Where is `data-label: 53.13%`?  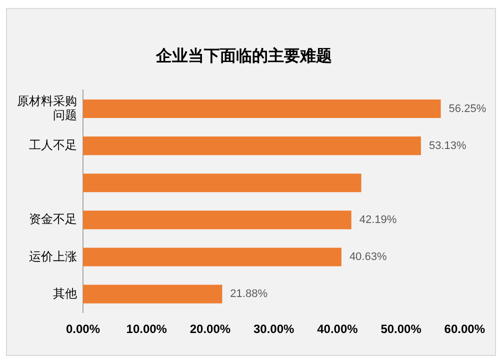
data-label: 53.13% is located at coordinates (447, 146).